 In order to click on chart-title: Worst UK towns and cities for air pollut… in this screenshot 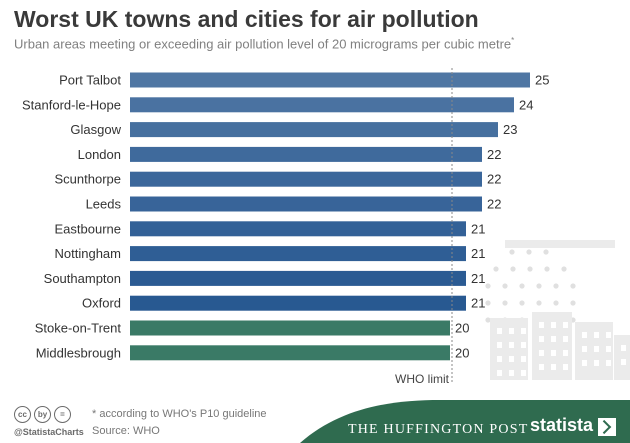, I will do `click(246, 19)`.